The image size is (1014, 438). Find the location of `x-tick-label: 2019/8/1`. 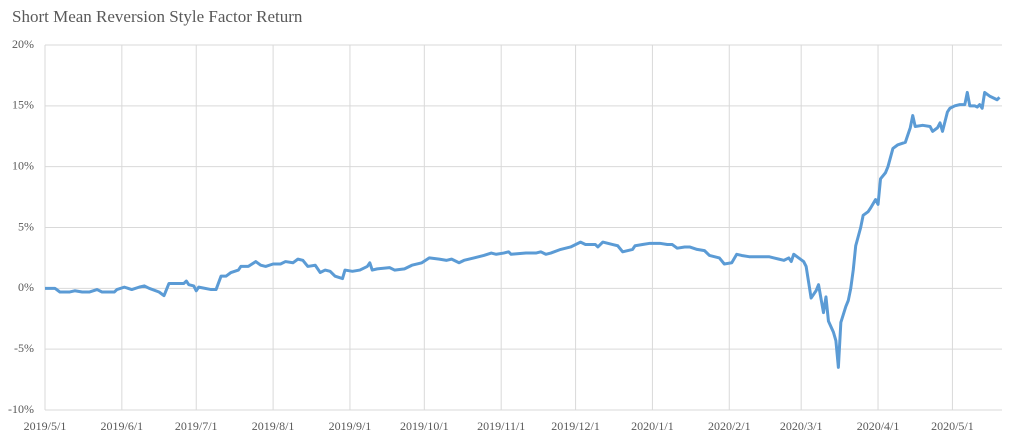

x-tick-label: 2019/8/1 is located at coordinates (273, 426).